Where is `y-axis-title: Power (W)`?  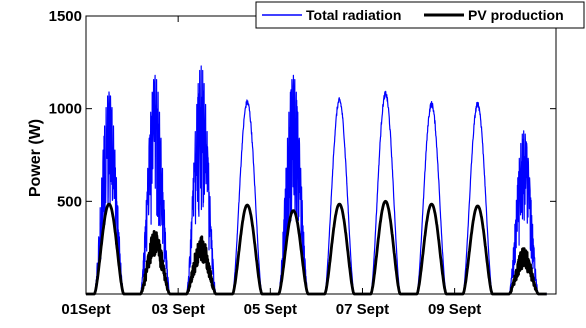
y-axis-title: Power (W) is located at coordinates (35, 158).